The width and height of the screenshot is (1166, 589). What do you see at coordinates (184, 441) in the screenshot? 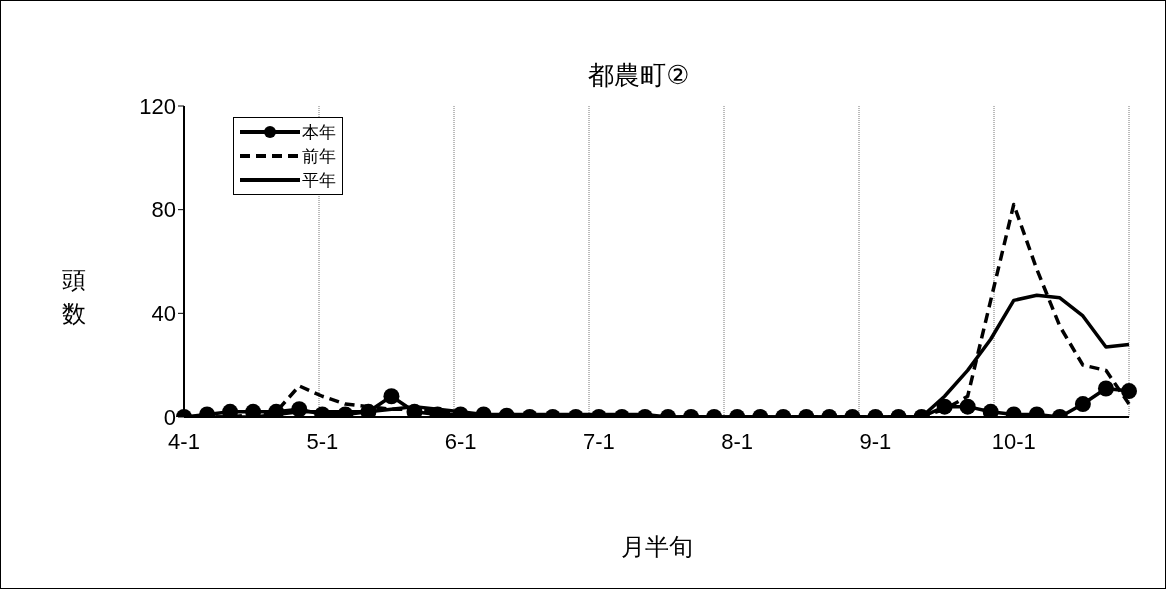
I see `x-tick-label: 4-1` at bounding box center [184, 441].